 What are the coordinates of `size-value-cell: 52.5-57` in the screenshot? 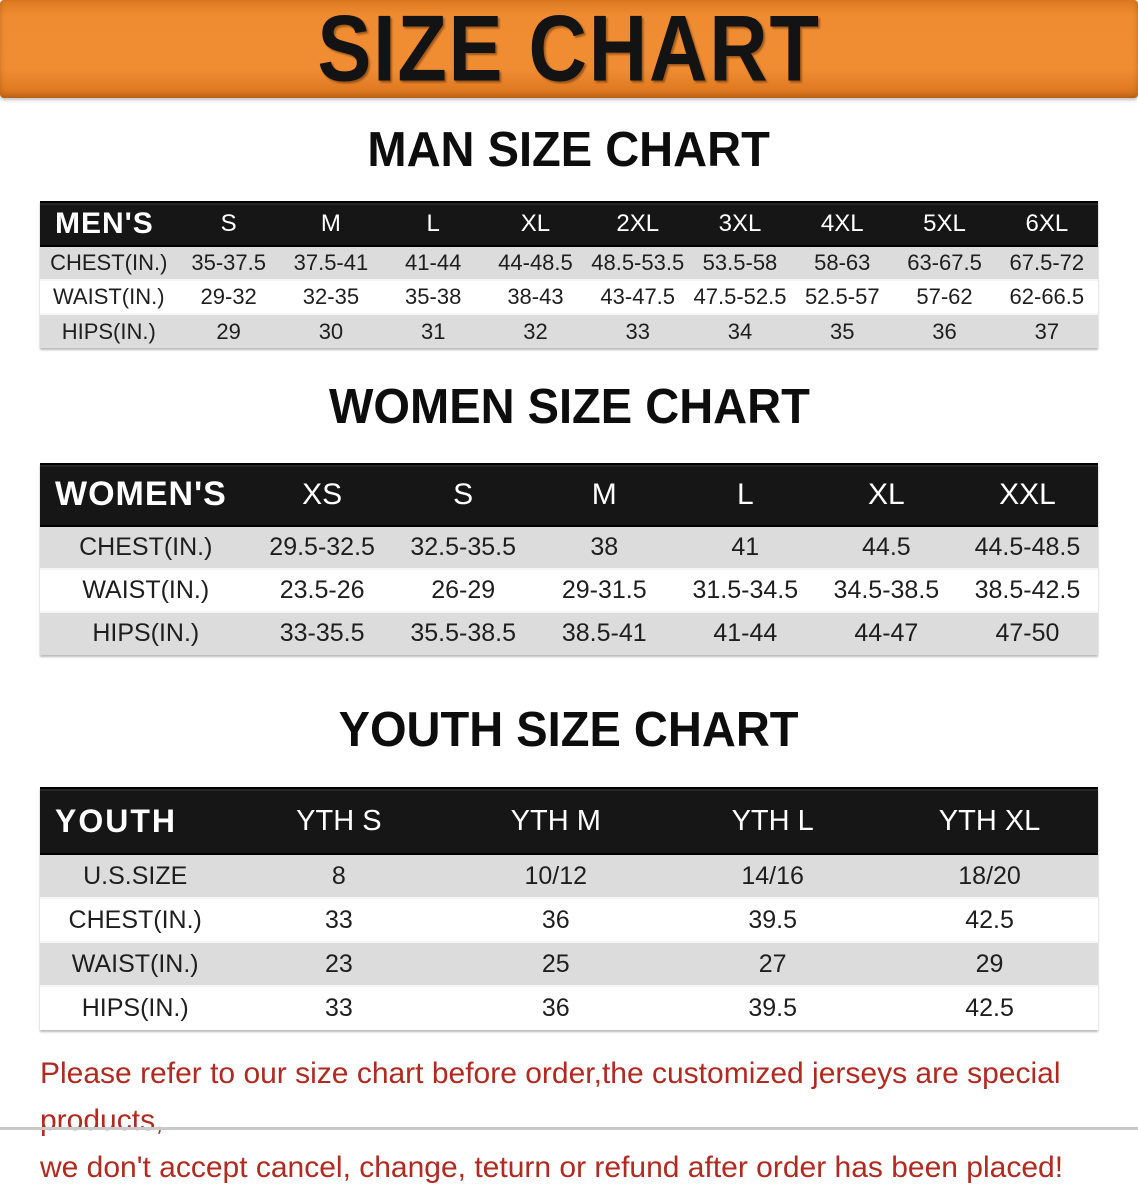 It's located at (842, 297).